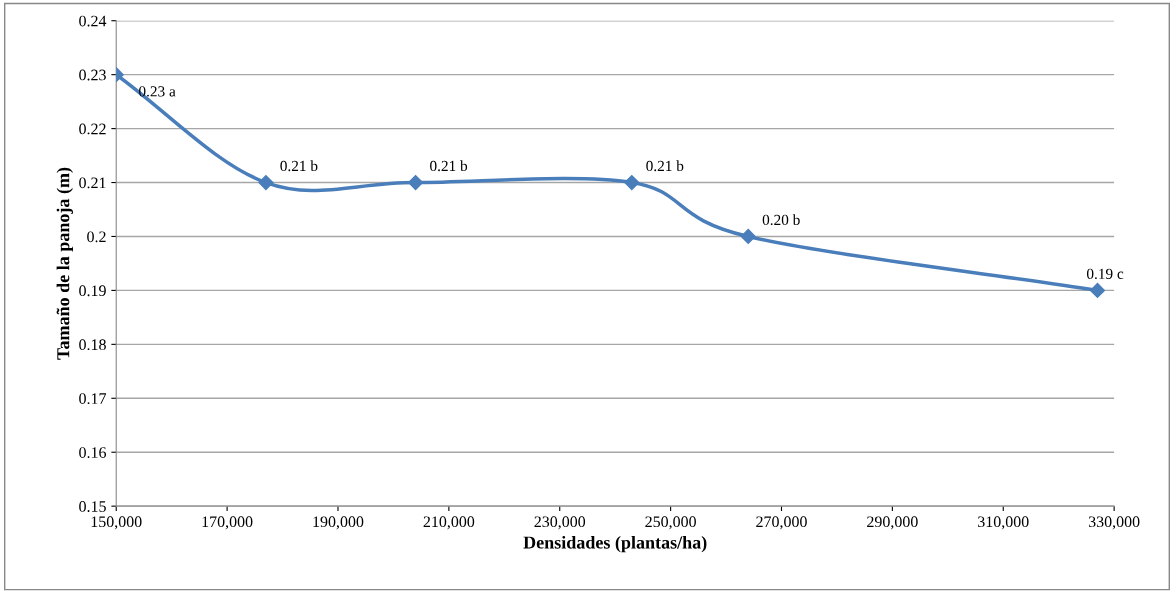 The width and height of the screenshot is (1174, 592). I want to click on y-tick-label: 0.16, so click(93, 452).